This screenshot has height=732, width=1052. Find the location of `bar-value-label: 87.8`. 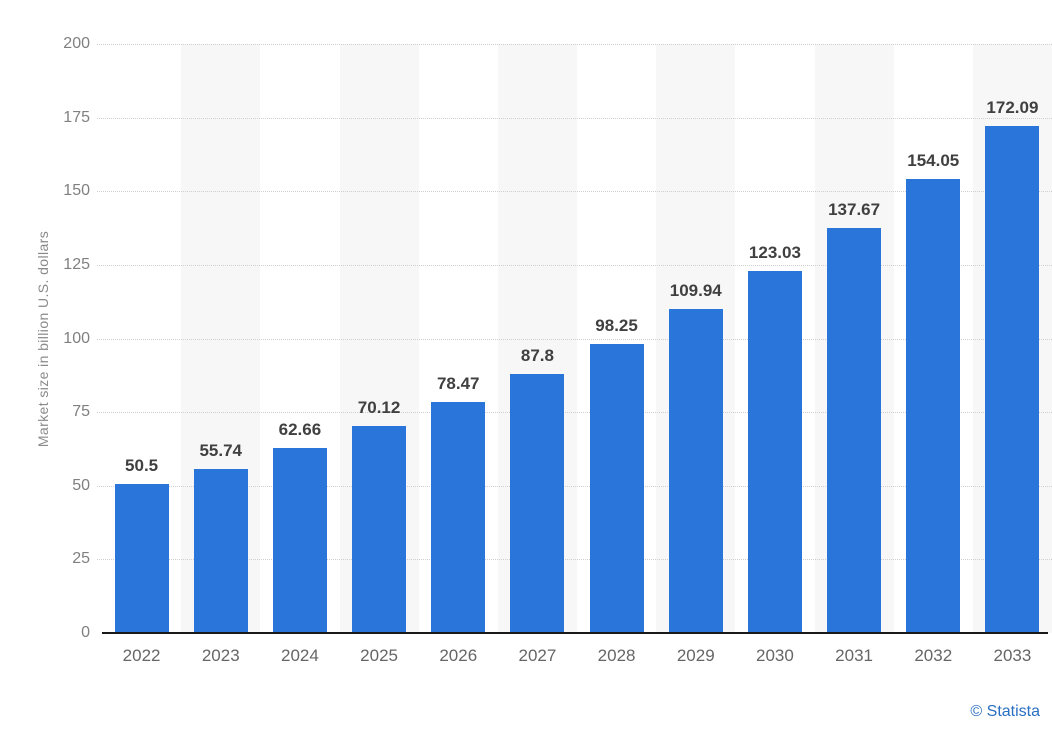

bar-value-label: 87.8 is located at coordinates (537, 356).